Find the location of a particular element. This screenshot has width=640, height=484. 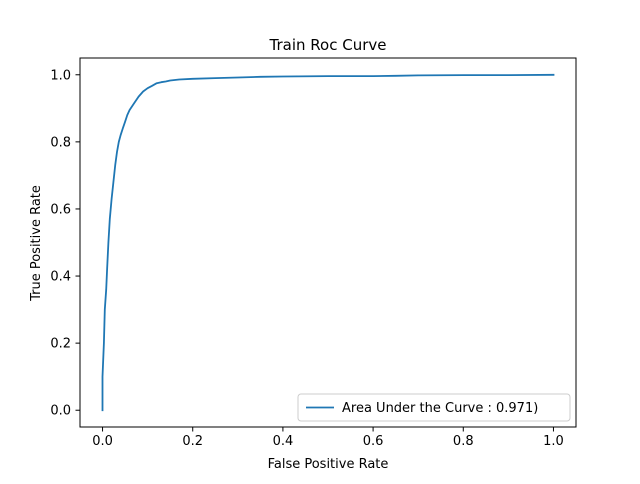

legend-label: Area Under the Curve : 0.971) is located at coordinates (440, 408).